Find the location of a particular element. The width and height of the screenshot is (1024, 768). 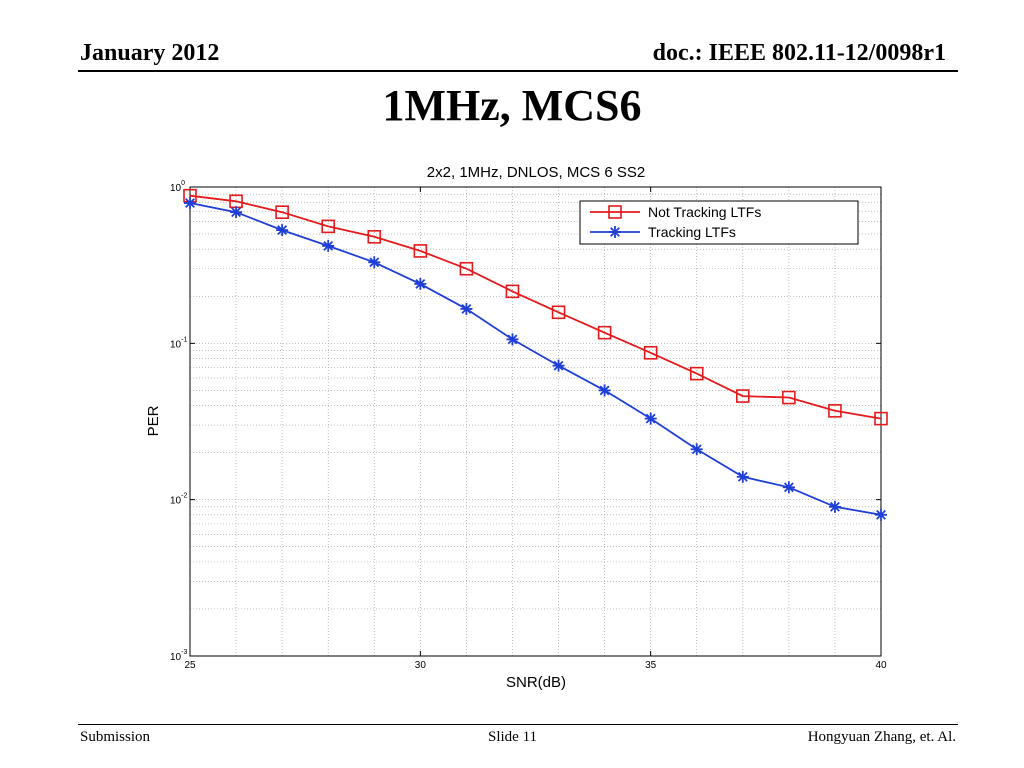

x-tick-label: 30 is located at coordinates (421, 665).